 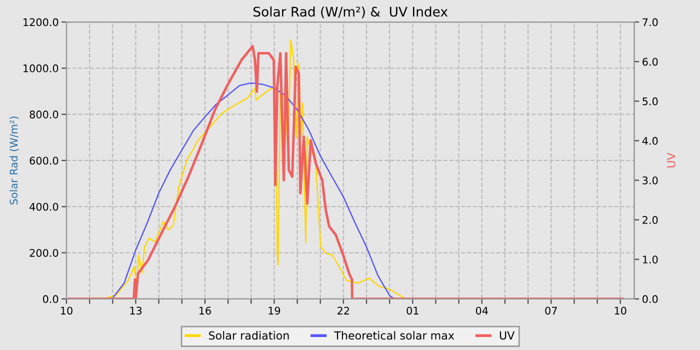 What do you see at coordinates (351, 12) in the screenshot?
I see `chart-title: Solar Rad (W/m²) & UV Index` at bounding box center [351, 12].